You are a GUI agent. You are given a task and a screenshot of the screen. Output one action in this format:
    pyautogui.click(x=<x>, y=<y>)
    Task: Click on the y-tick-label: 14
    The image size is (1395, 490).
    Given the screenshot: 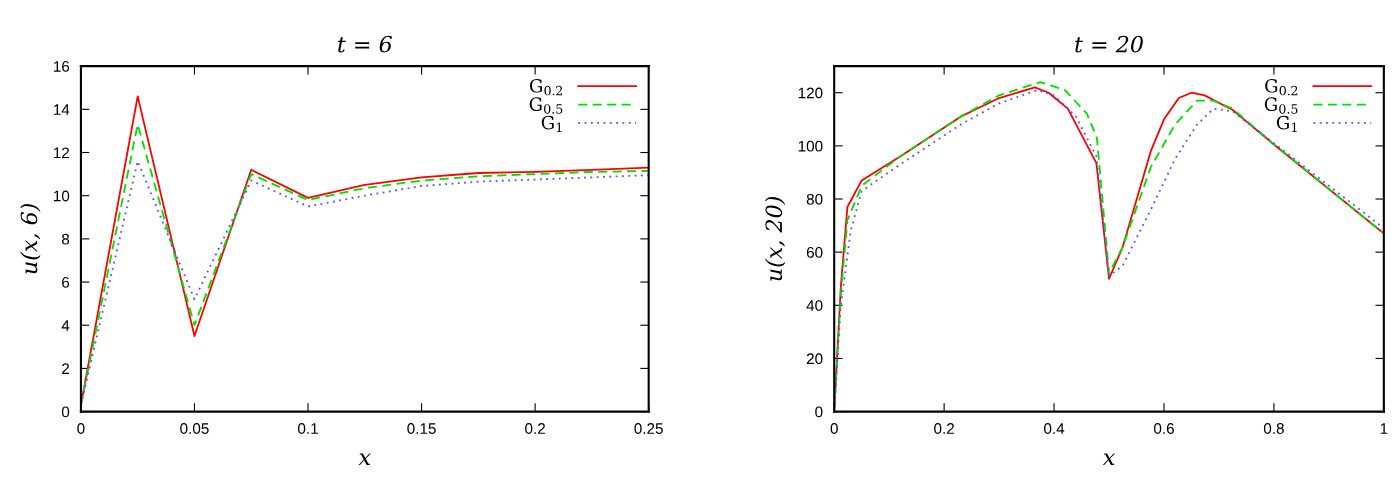 What is the action you would take?
    pyautogui.click(x=61, y=109)
    